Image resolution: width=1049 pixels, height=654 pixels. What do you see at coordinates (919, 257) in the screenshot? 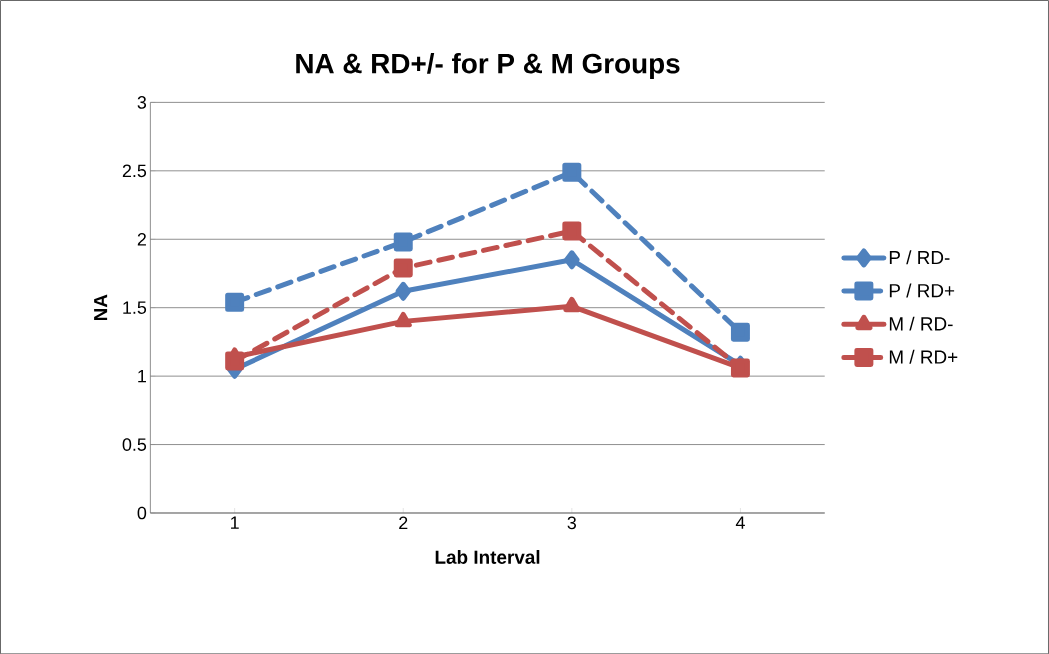
I see `legend-label: P / RD-` at bounding box center [919, 257].